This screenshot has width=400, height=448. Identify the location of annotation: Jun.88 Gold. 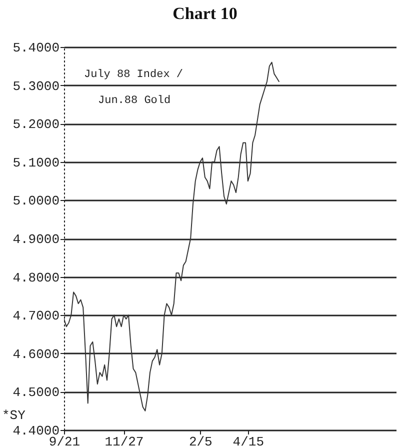
(134, 101).